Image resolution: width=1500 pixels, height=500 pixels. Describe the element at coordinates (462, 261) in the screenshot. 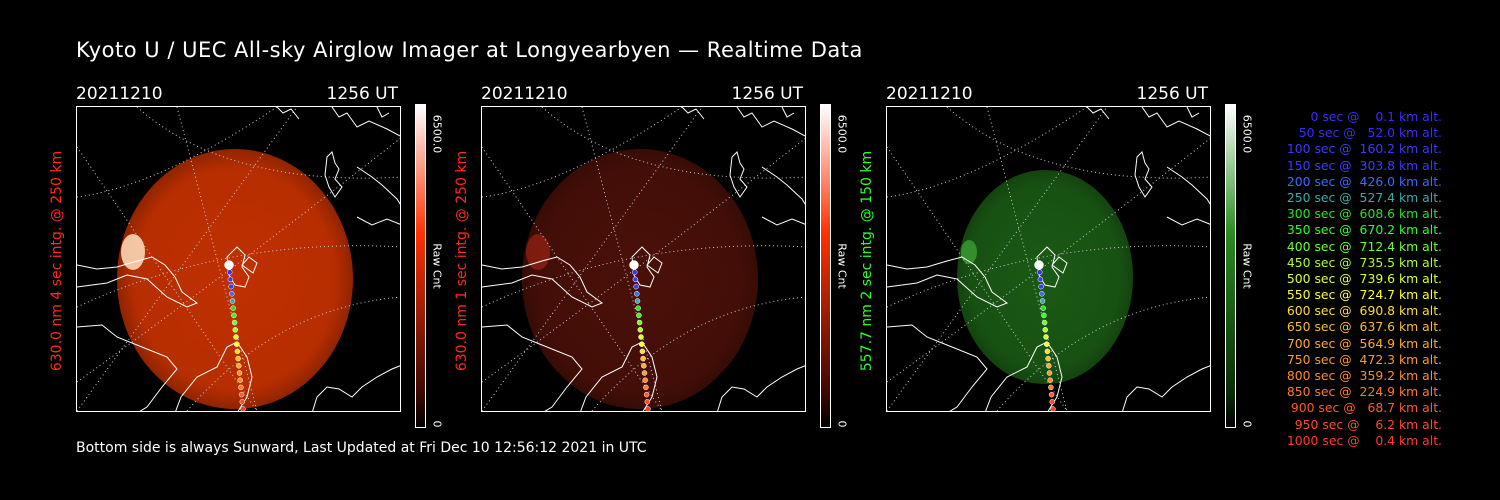

I see `panel-ylabel: 630.0 nm 1 sec intg. @ 250 km` at that location.